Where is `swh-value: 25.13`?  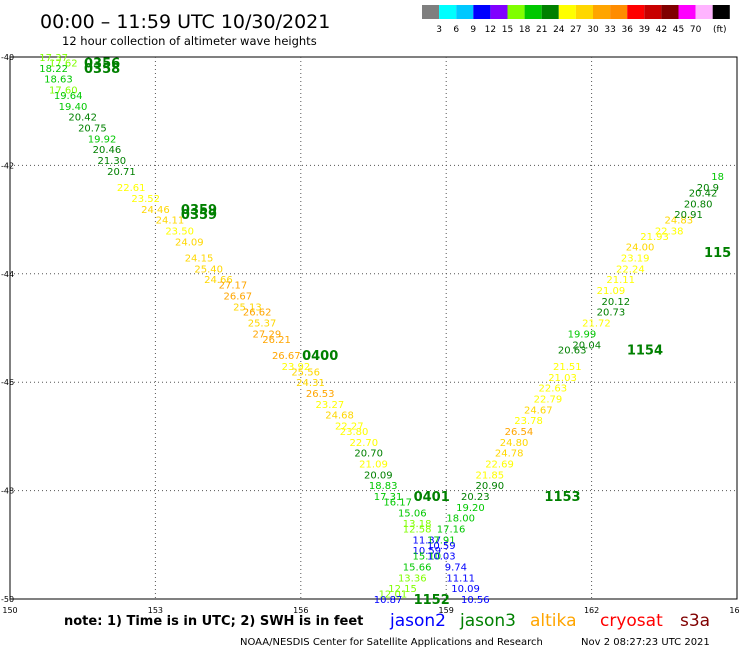 swh-value: 25.13 is located at coordinates (247, 307).